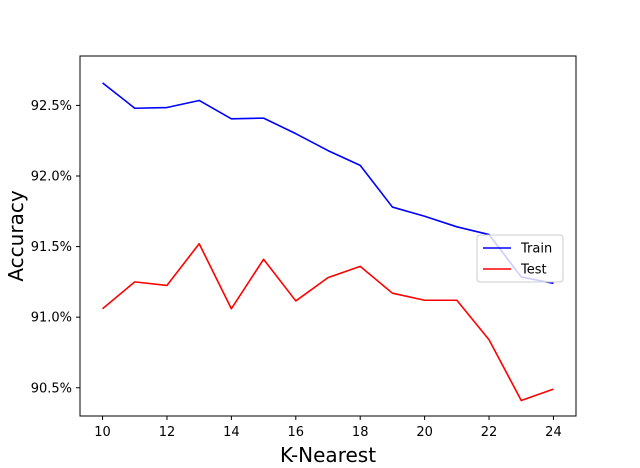 The height and width of the screenshot is (468, 640). What do you see at coordinates (553, 432) in the screenshot?
I see `x-tick-label: 24` at bounding box center [553, 432].